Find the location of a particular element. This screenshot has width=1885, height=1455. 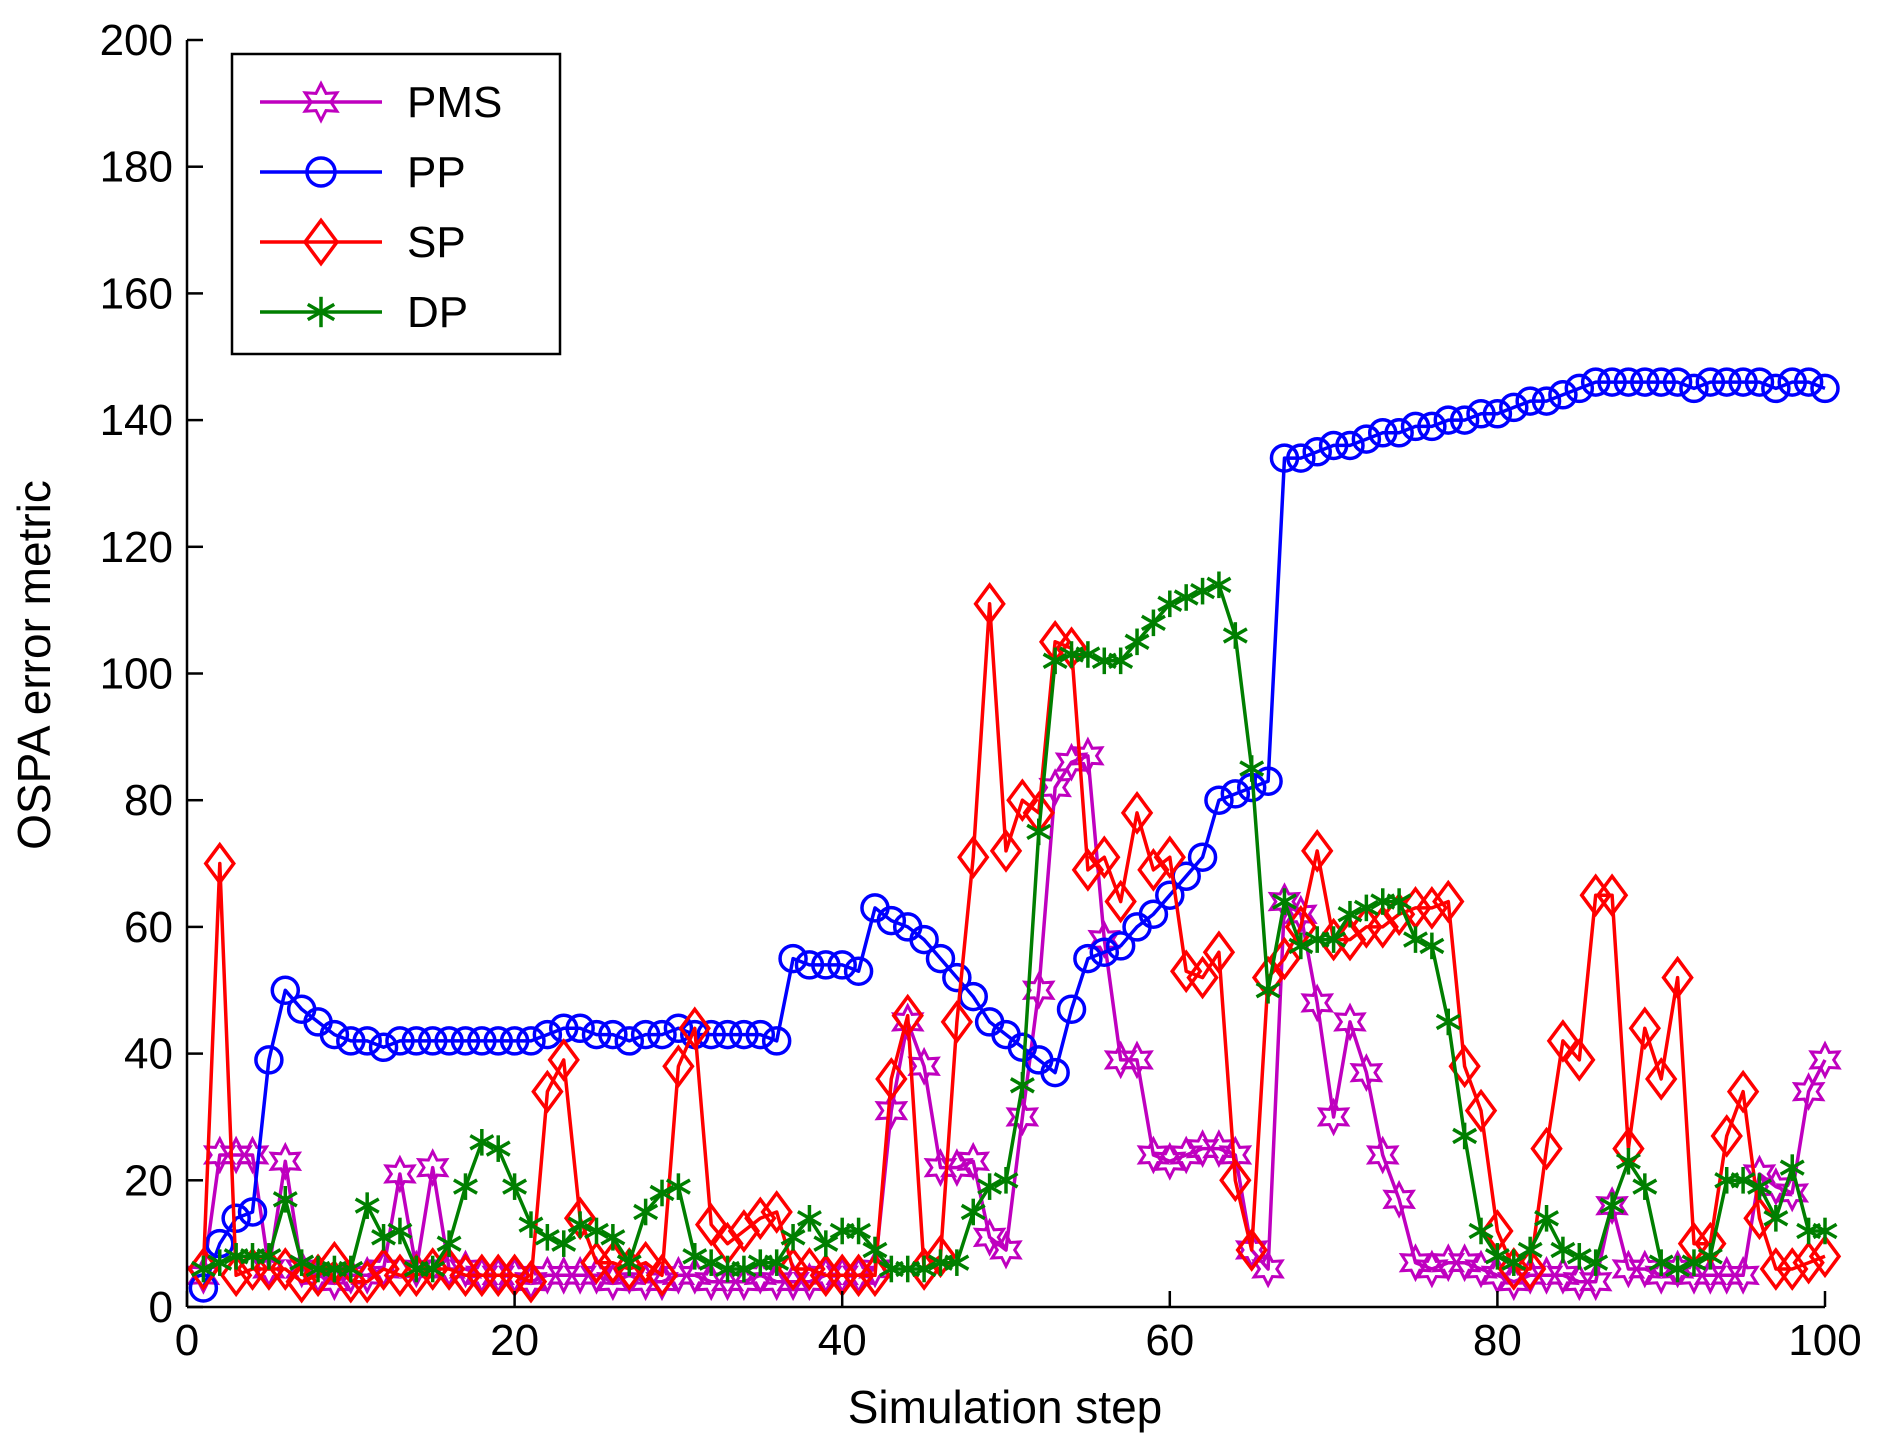

x-axis-title: Simulation step is located at coordinates (1005, 1407).